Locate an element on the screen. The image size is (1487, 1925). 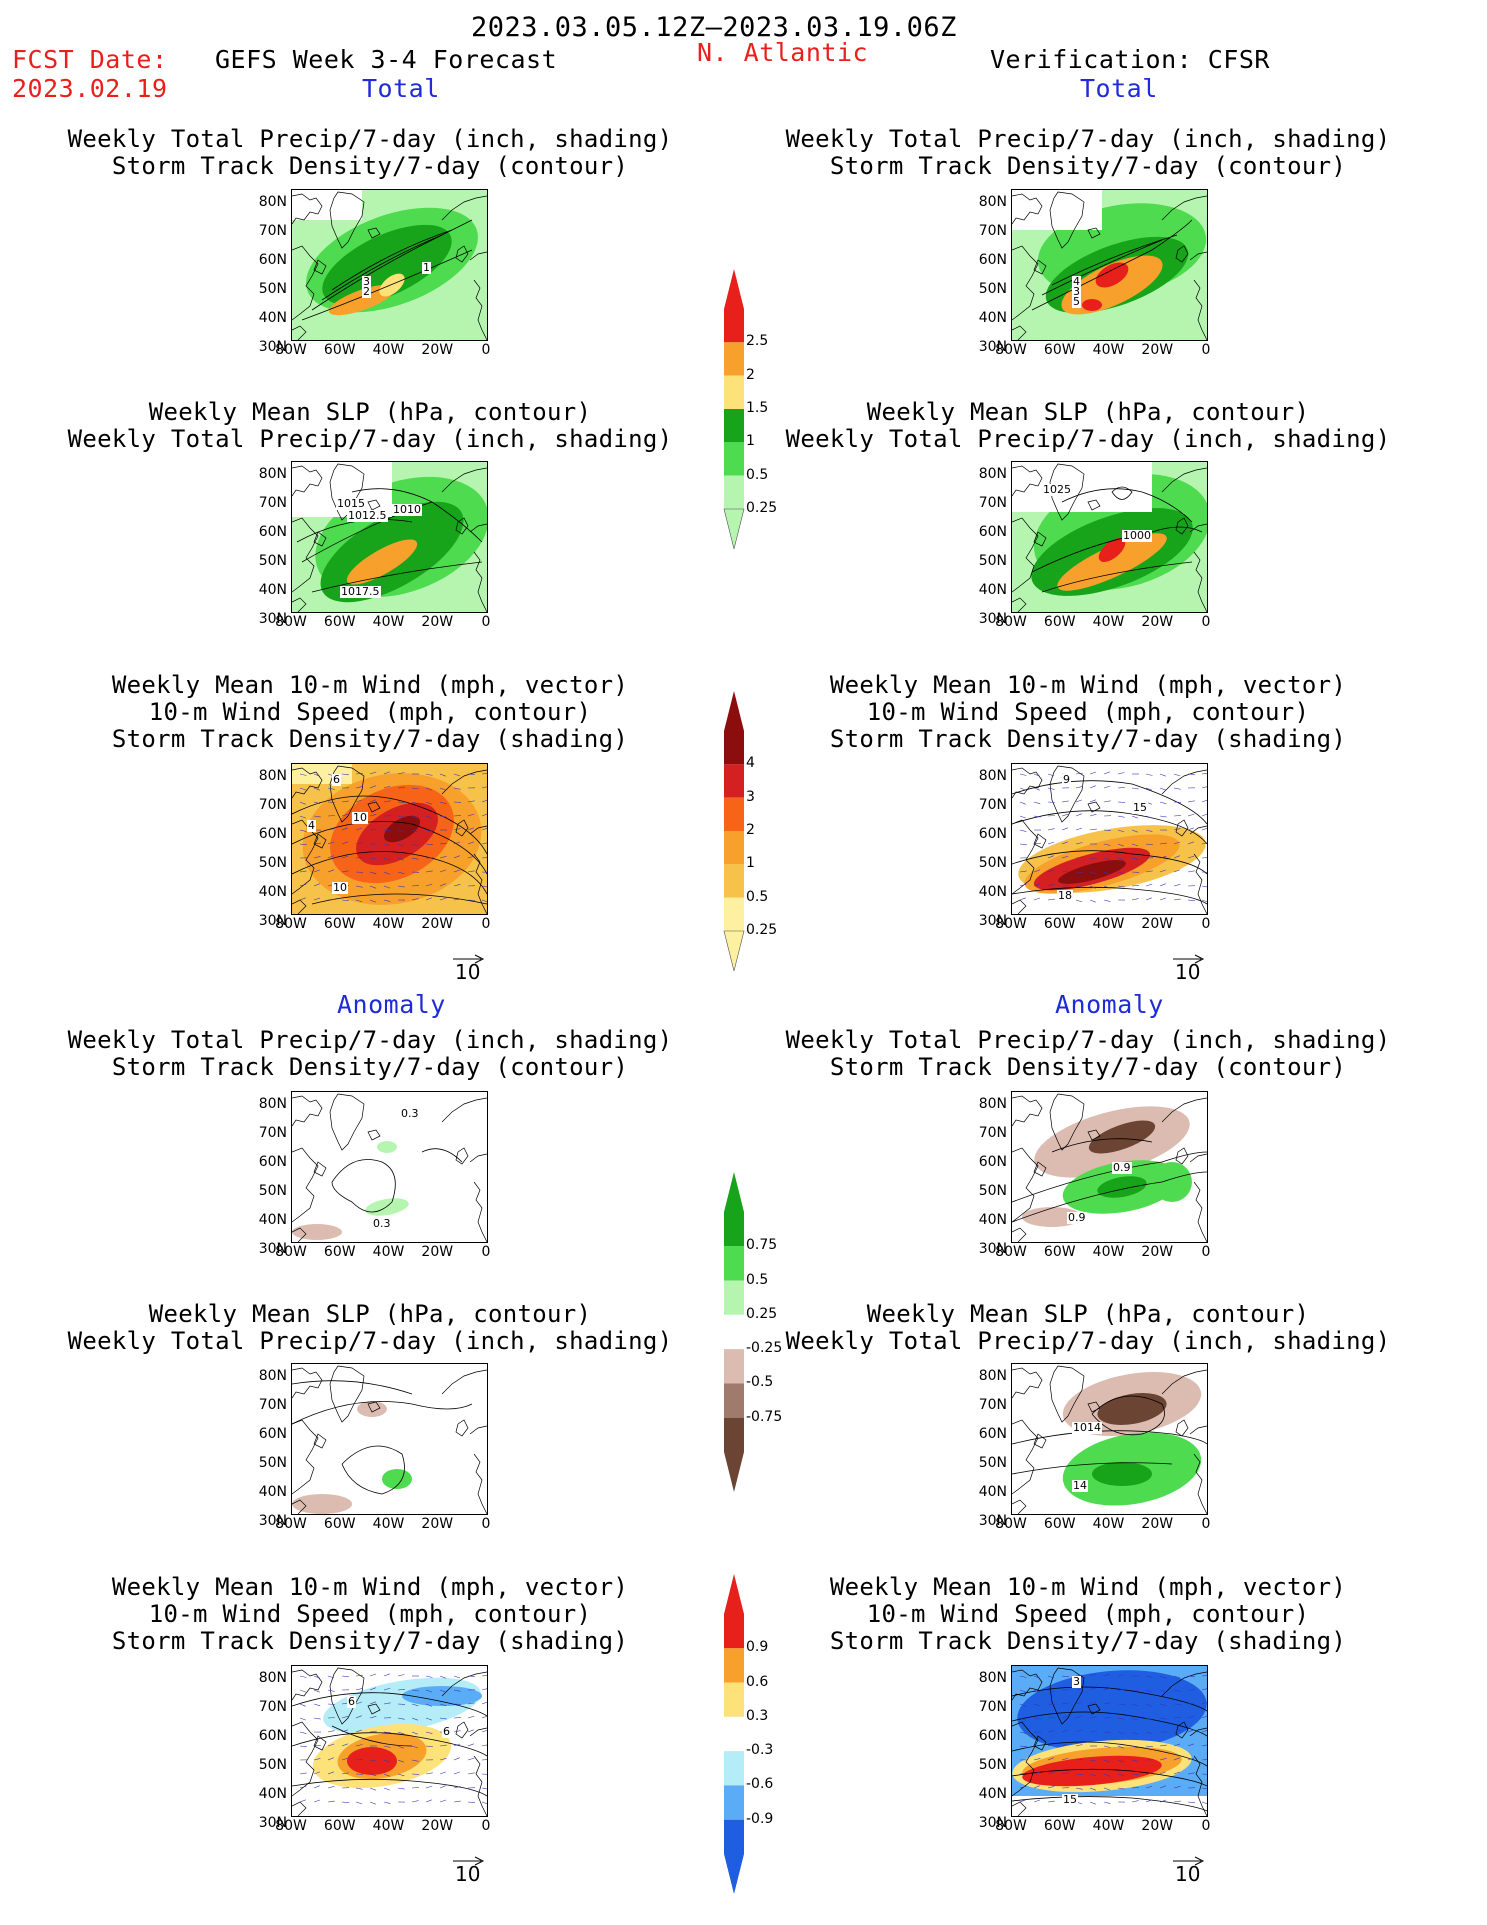
colorbar-precip_total is located at coordinates (734, 409).